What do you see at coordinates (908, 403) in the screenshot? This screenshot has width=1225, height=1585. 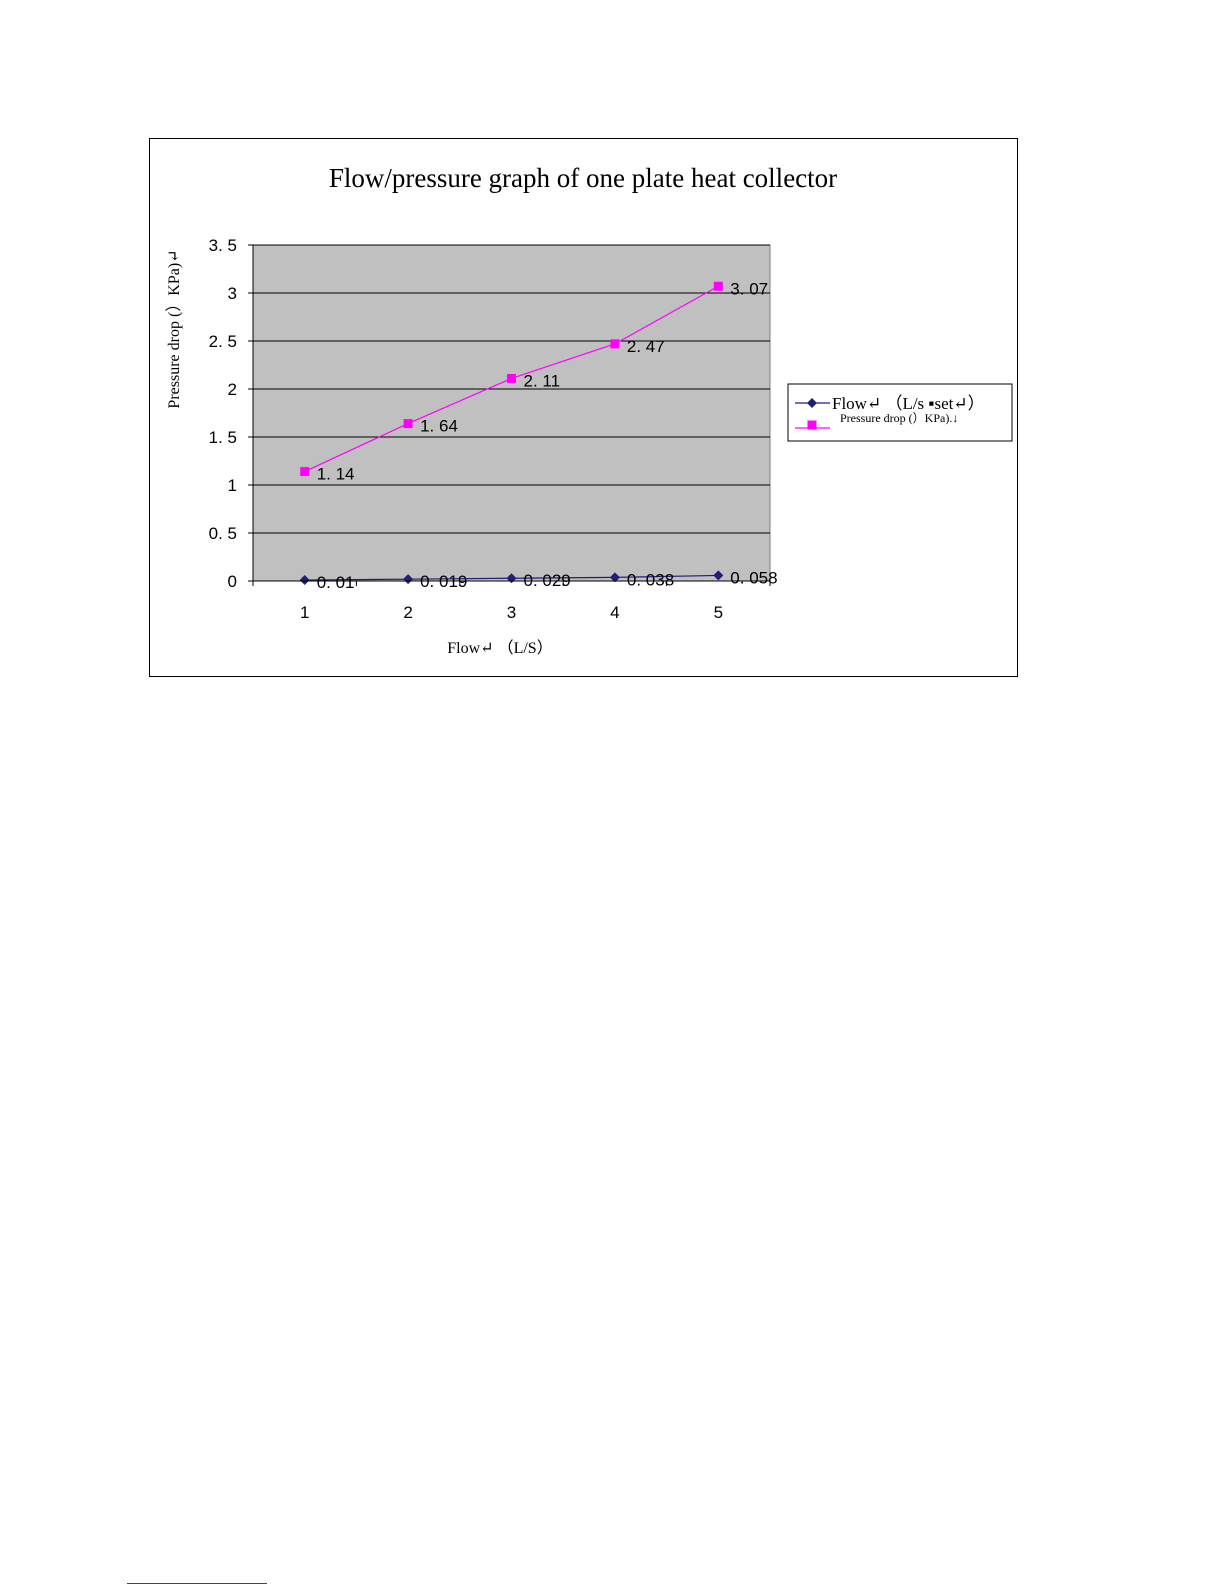 I see `legend-label: Flow↵ （L/s ▪set↵）` at bounding box center [908, 403].